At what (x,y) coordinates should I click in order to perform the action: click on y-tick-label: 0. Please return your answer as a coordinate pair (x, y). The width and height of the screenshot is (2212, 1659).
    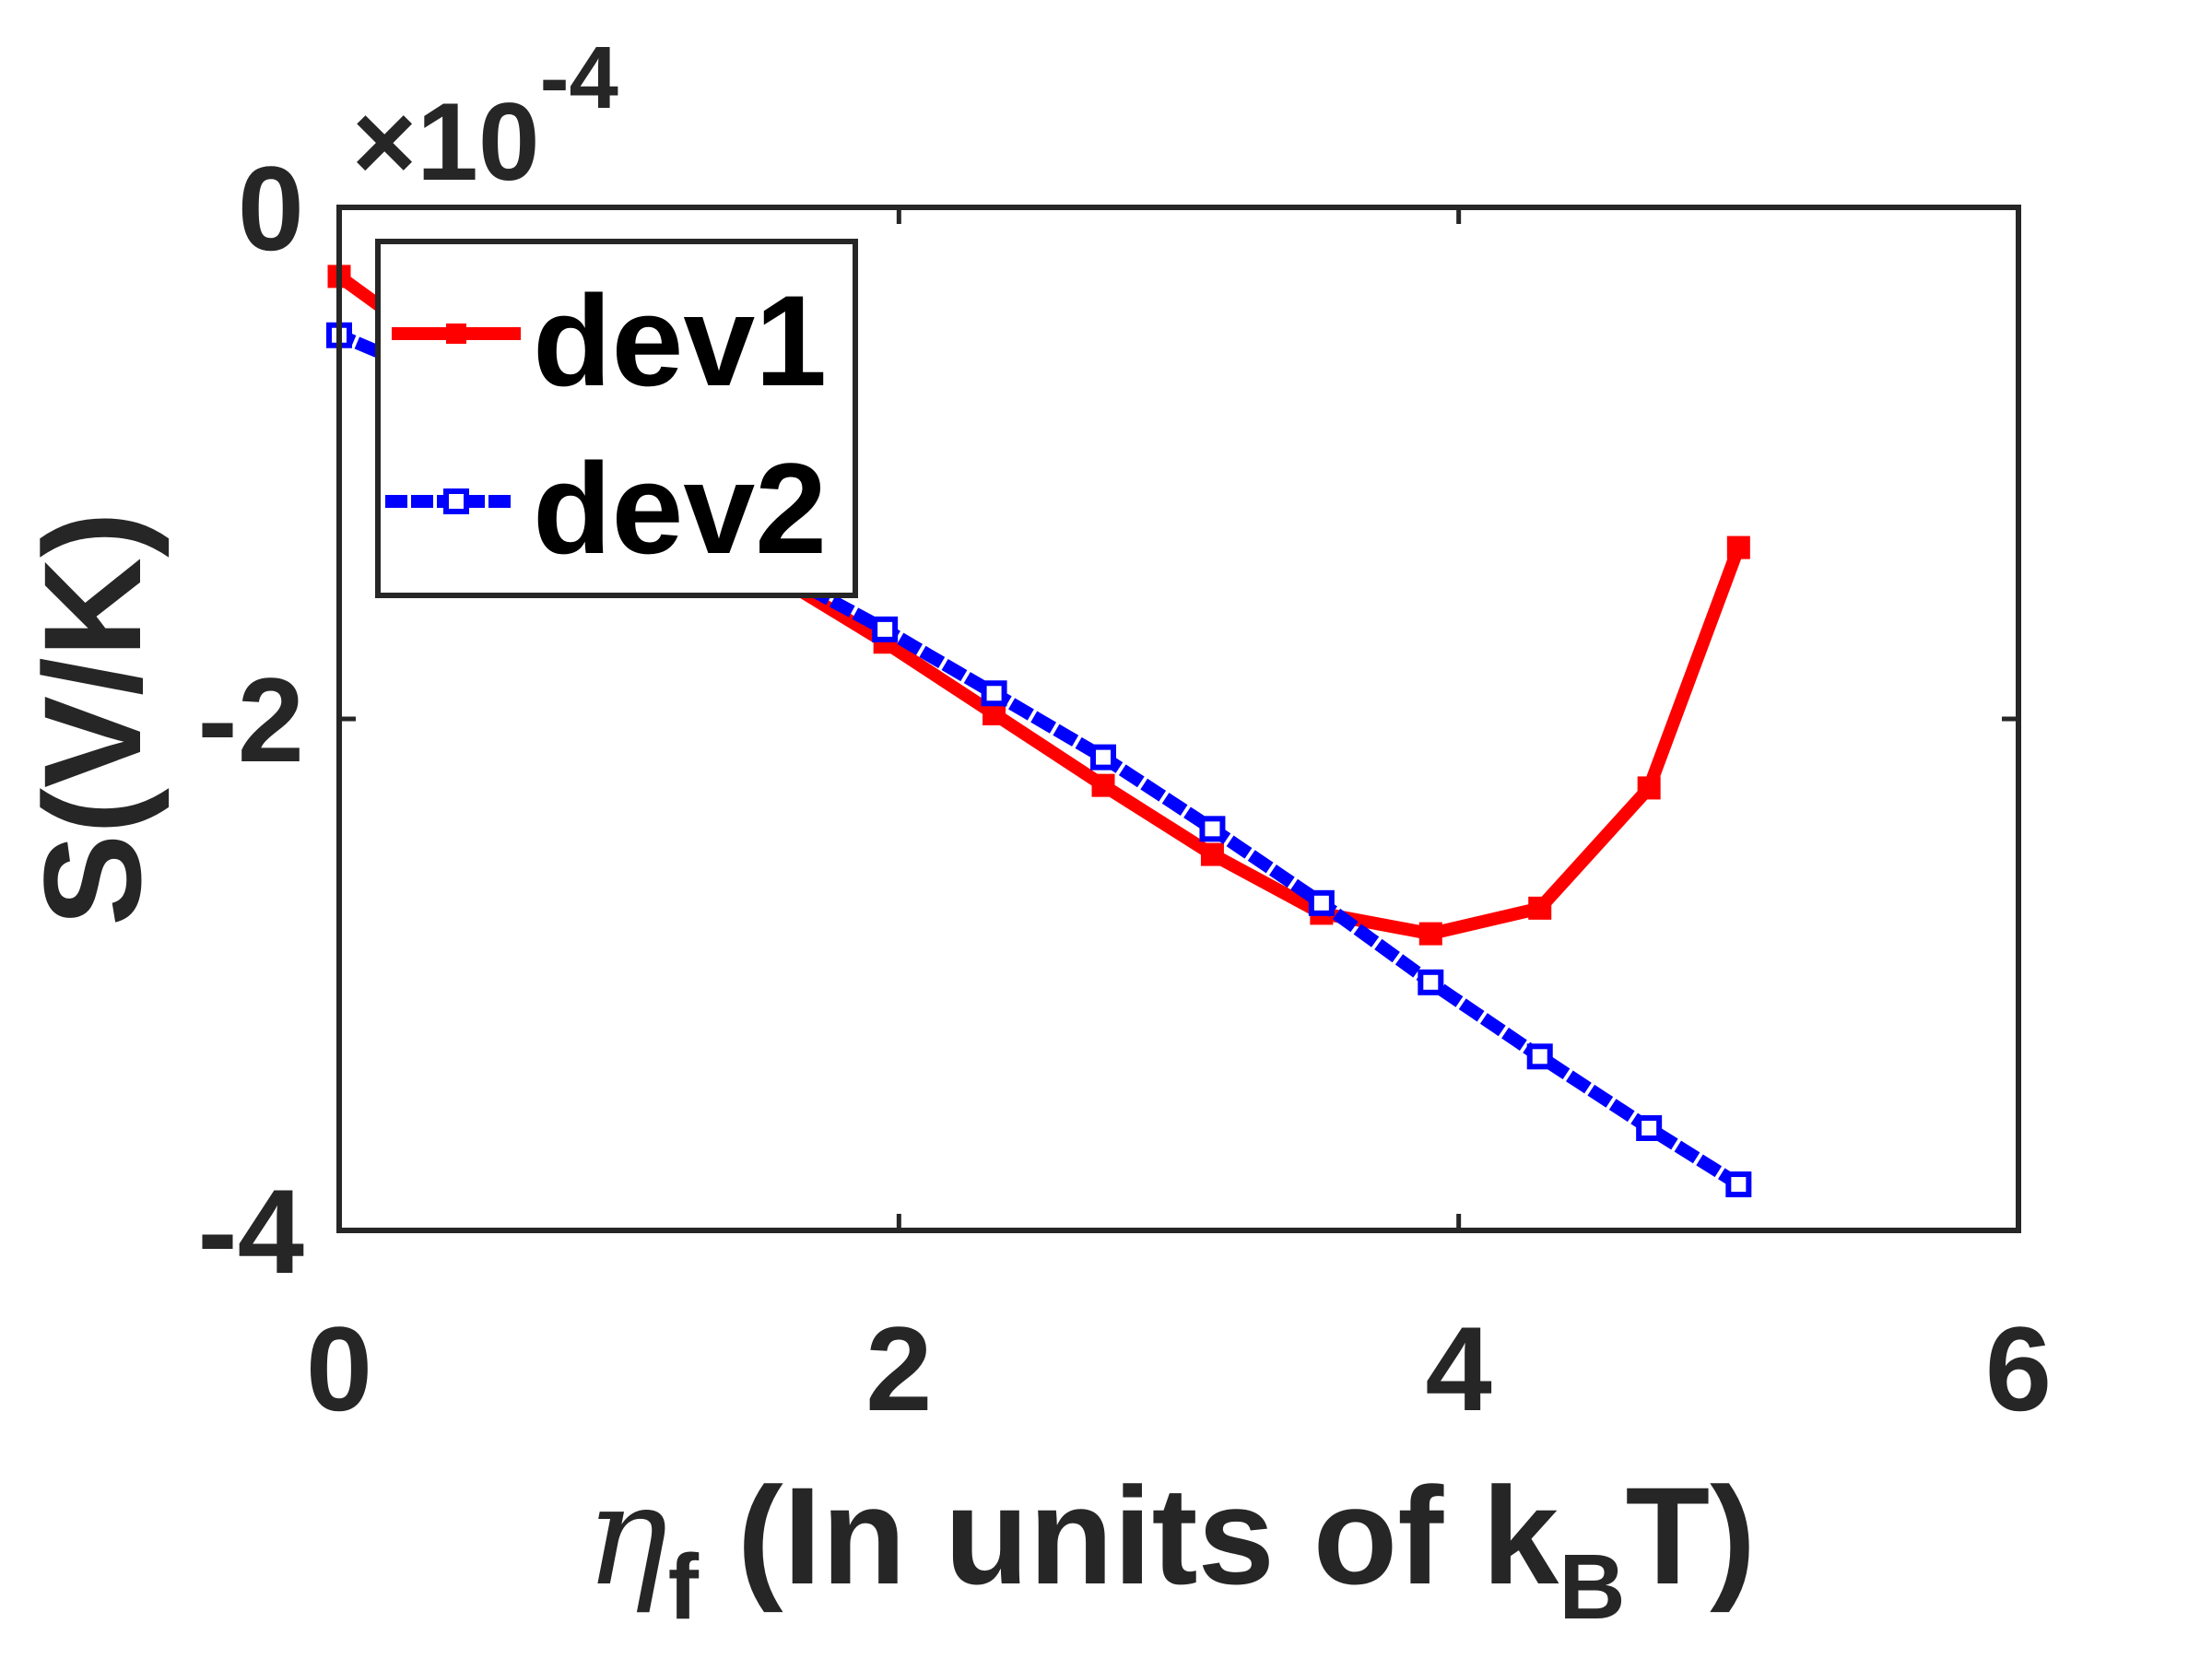
    Looking at the image, I should click on (271, 208).